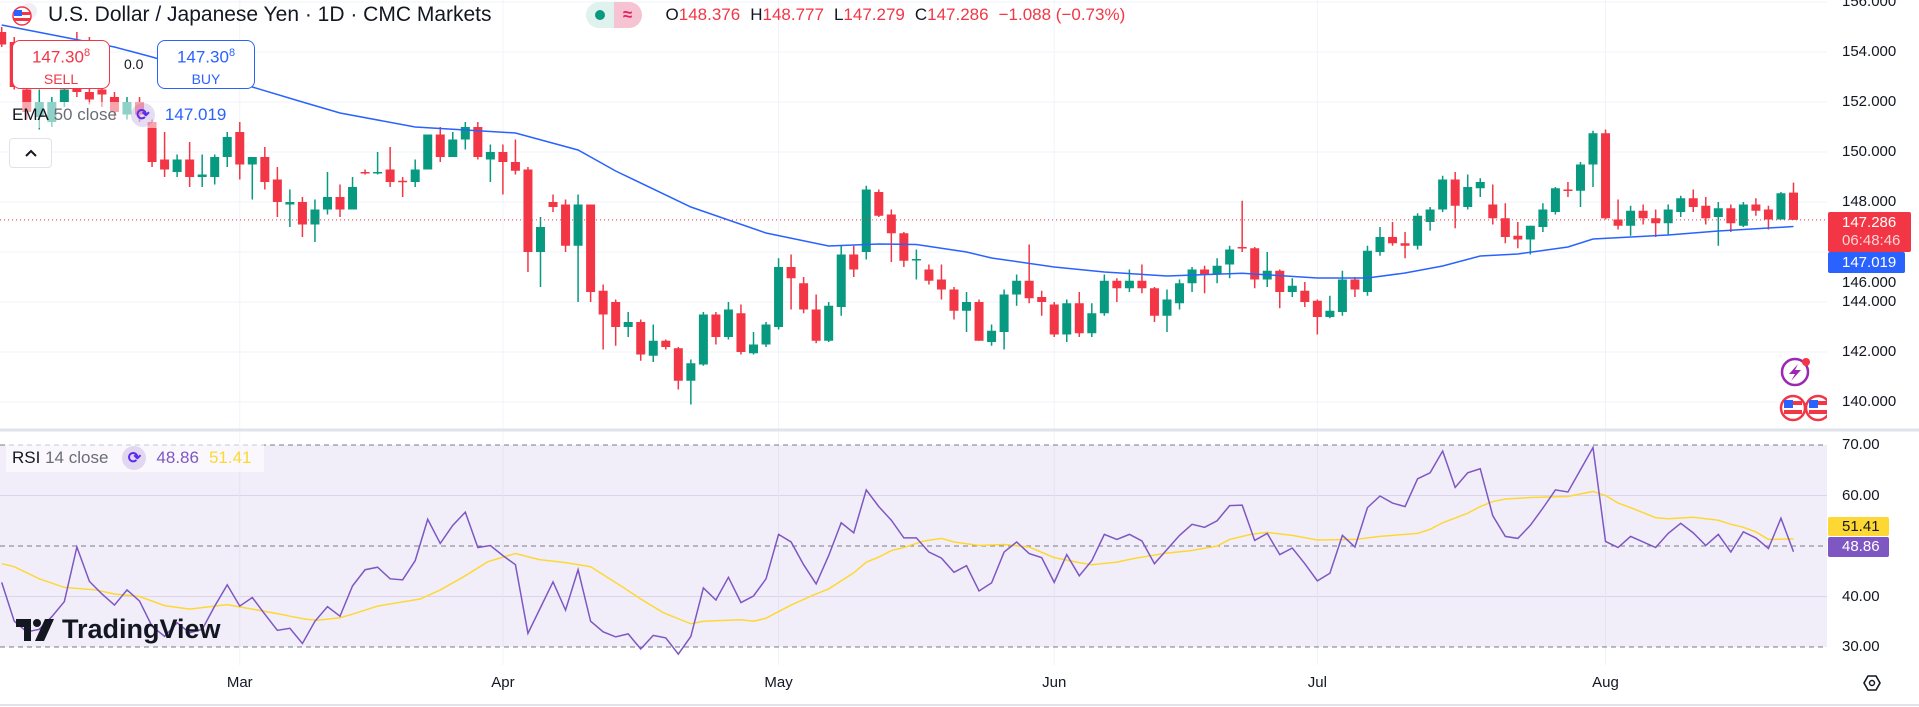  I want to click on sell-button: 147.308 SELL, so click(61, 64).